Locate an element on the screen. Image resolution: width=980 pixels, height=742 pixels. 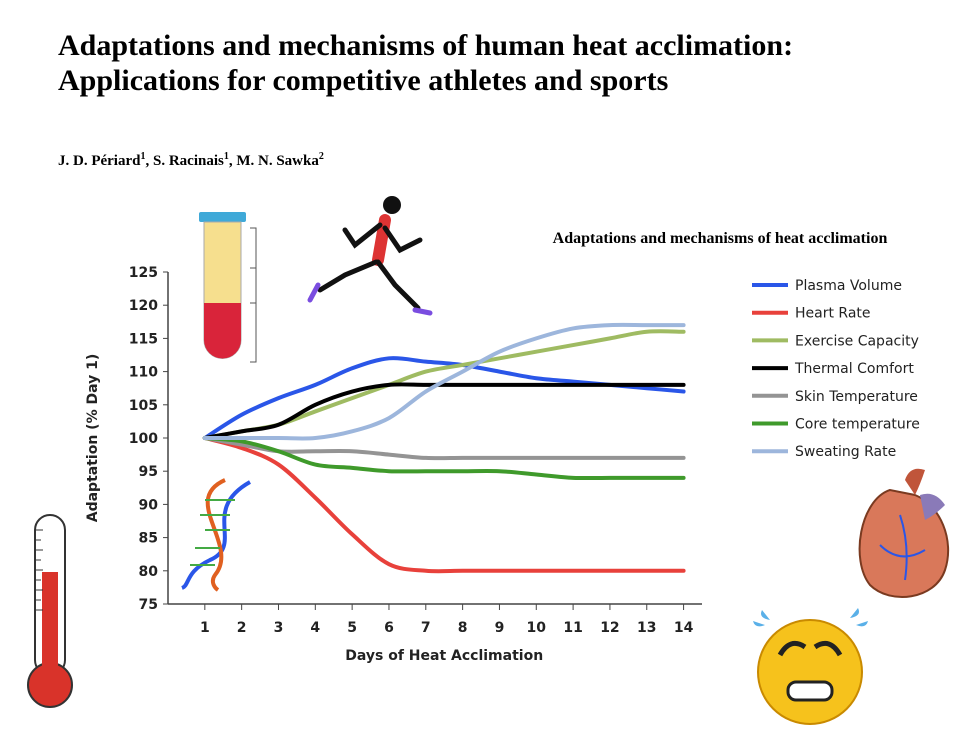
y-tick-label: 85 is located at coordinates (148, 539).